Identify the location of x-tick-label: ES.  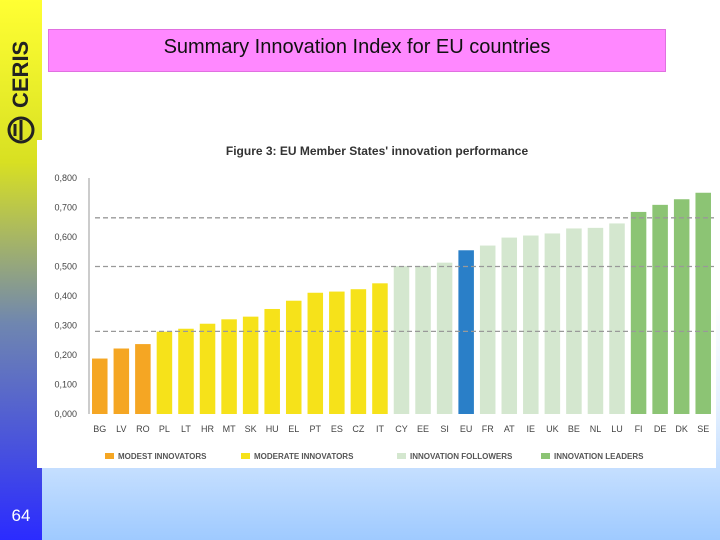
(337, 429).